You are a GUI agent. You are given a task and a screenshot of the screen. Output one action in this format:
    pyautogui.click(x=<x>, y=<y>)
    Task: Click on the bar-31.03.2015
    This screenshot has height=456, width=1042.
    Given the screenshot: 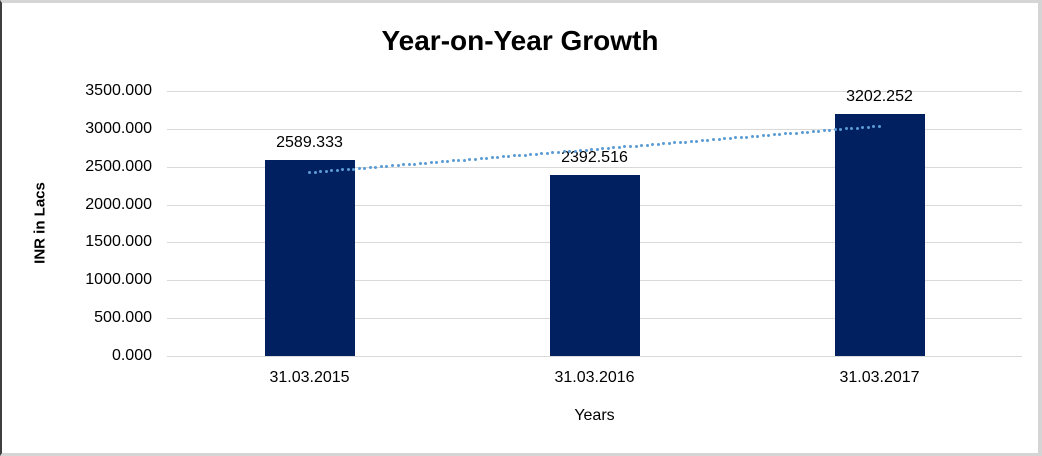 What is the action you would take?
    pyautogui.click(x=309, y=257)
    